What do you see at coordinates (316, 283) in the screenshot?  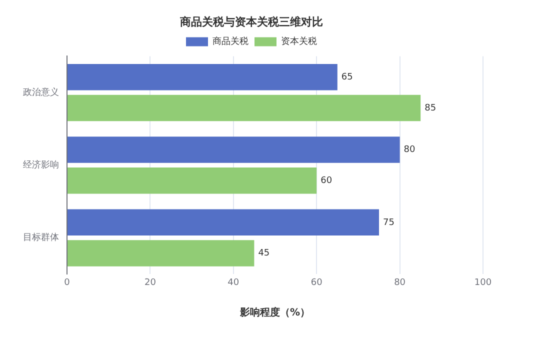 I see `x-tick-label: 60` at bounding box center [316, 283].